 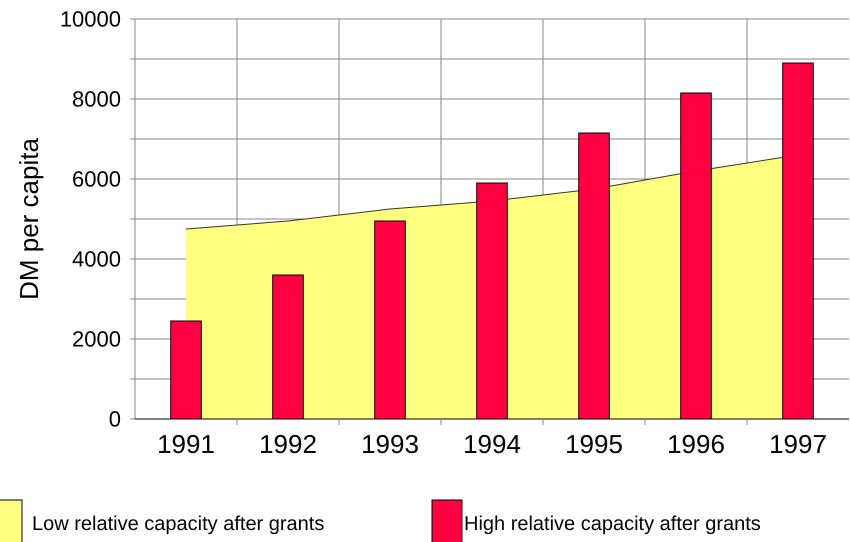 What do you see at coordinates (696, 444) in the screenshot?
I see `x-tick-label: 1996` at bounding box center [696, 444].